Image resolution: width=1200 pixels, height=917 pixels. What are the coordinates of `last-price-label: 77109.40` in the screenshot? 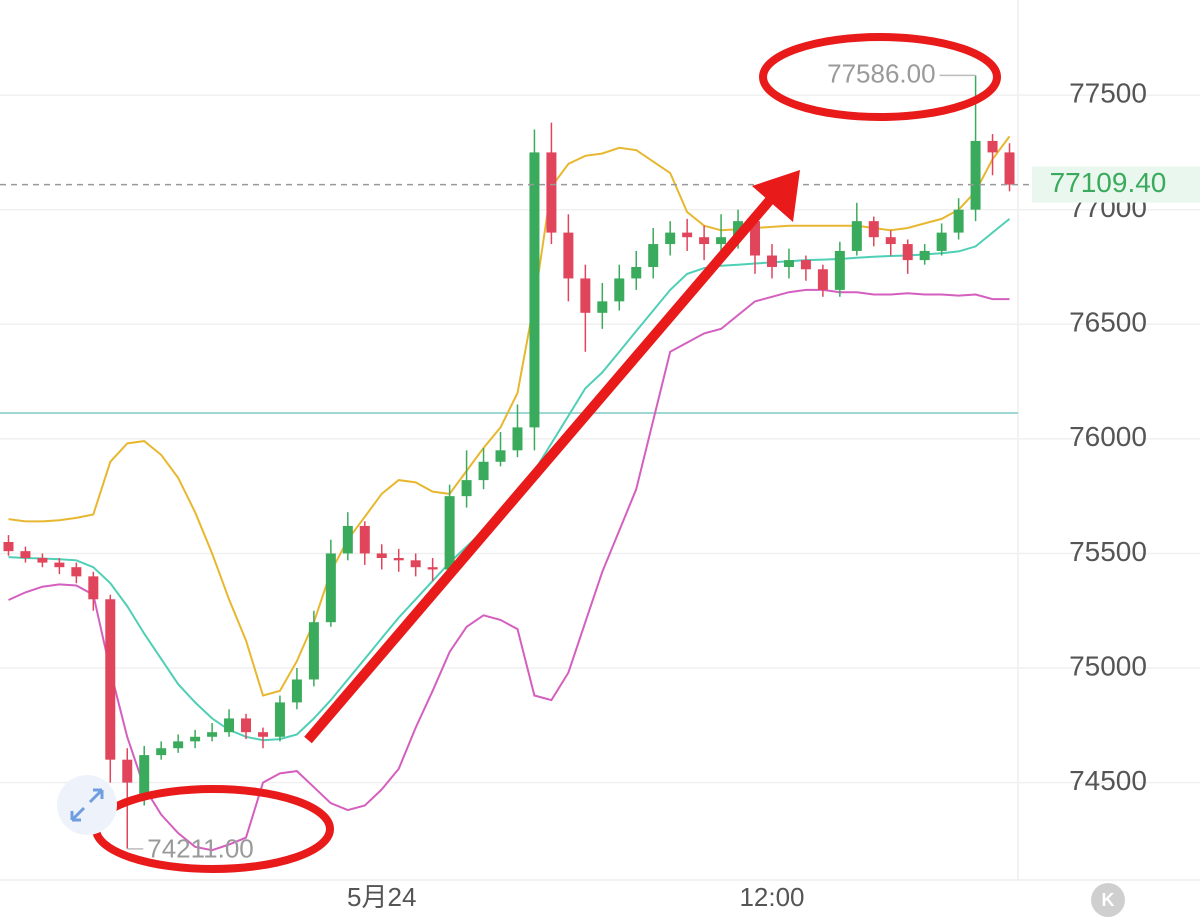 It's located at (1108, 182).